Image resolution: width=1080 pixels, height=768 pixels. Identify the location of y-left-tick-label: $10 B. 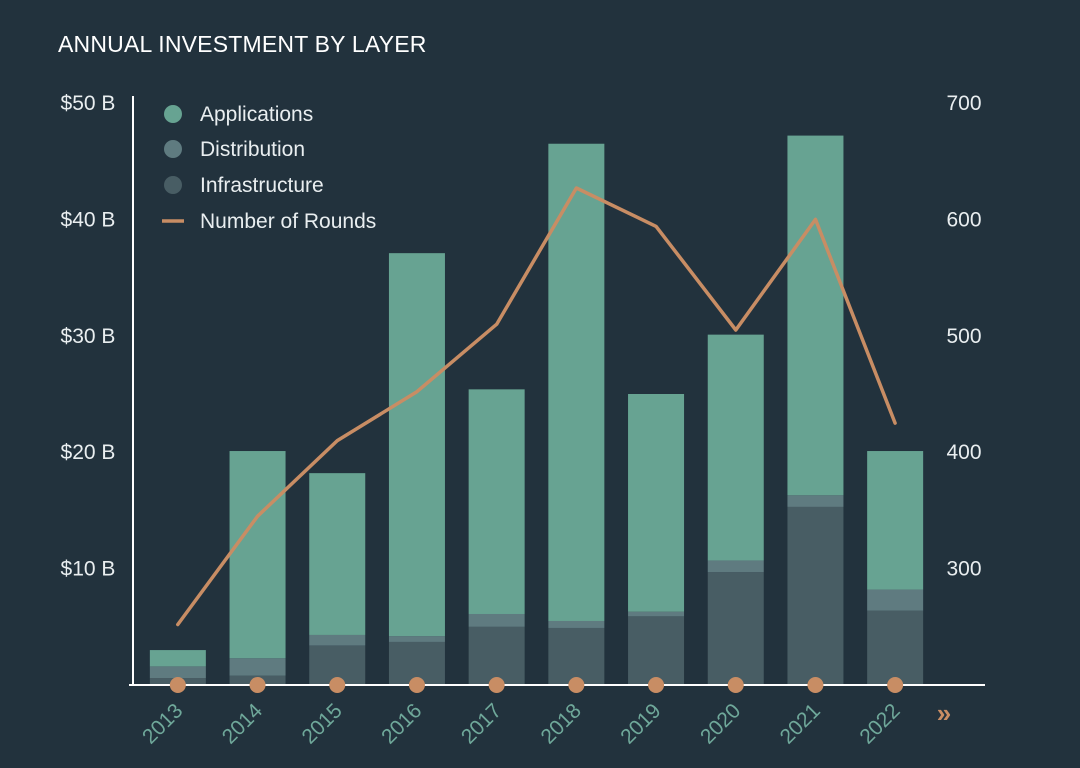
(88, 569).